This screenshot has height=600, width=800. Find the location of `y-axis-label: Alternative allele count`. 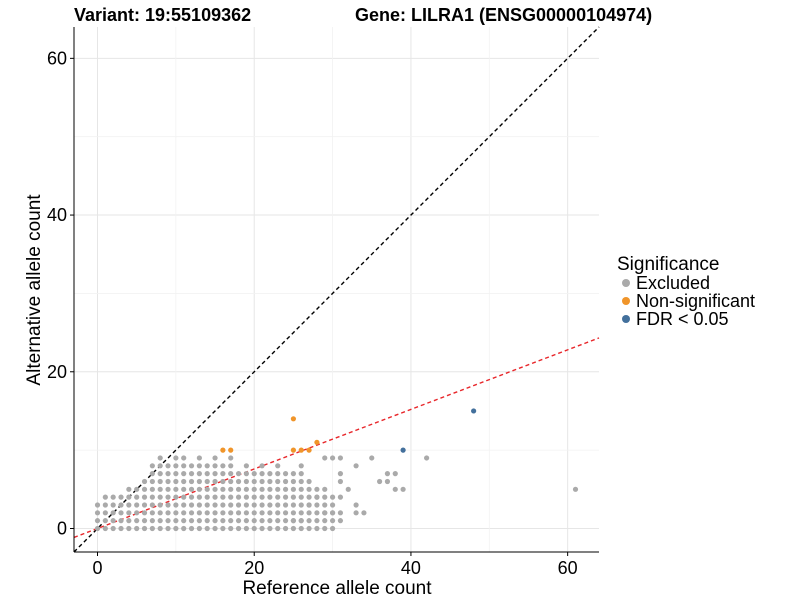

y-axis-label: Alternative allele count is located at coordinates (34, 290).